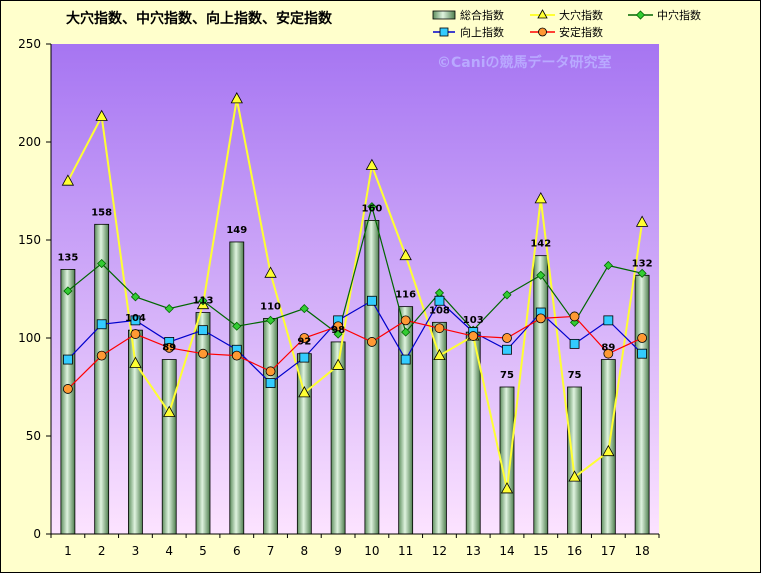 Image resolution: width=761 pixels, height=573 pixels. What do you see at coordinates (29, 240) in the screenshot?
I see `y-tick-label: 150` at bounding box center [29, 240].